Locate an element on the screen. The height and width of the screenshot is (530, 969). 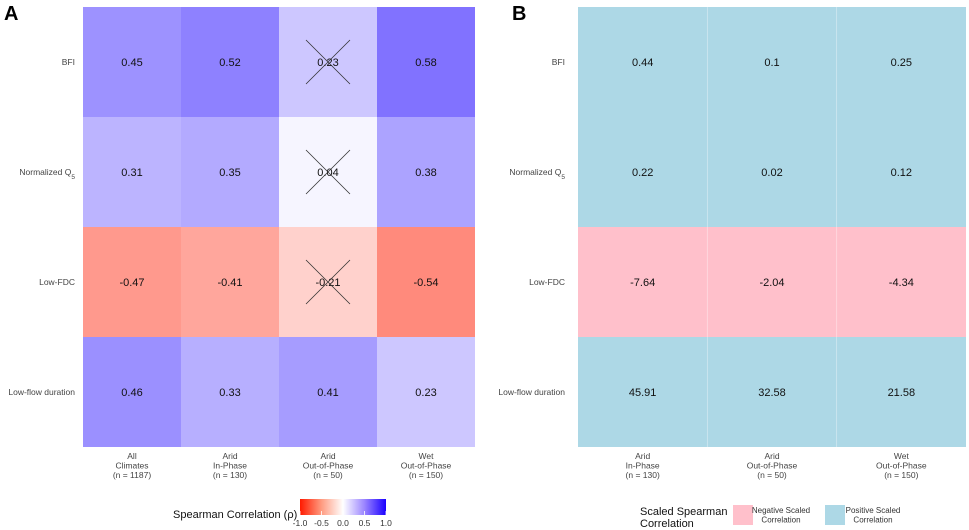
panel-a-row-label: Normalized Q5 is located at coordinates (47, 174).